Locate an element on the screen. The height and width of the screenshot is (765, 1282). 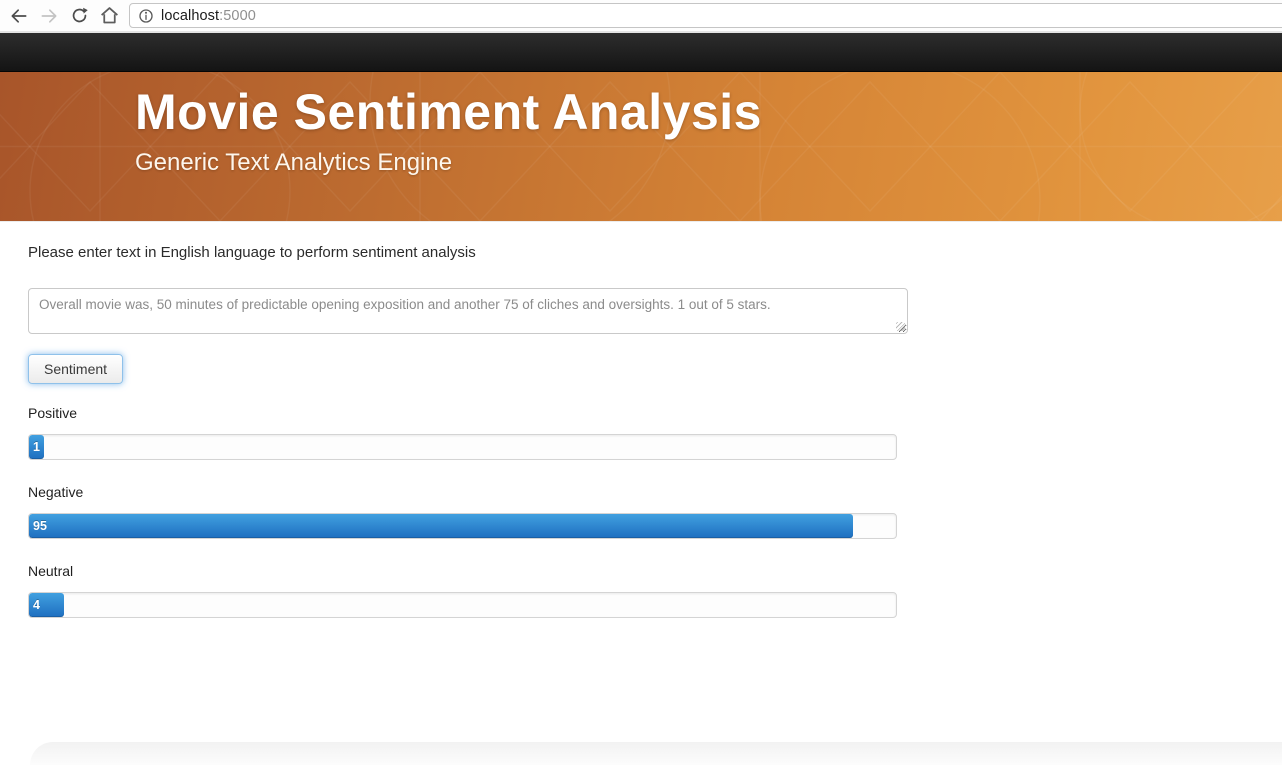
forward-arrow-icon is located at coordinates (49, 15).